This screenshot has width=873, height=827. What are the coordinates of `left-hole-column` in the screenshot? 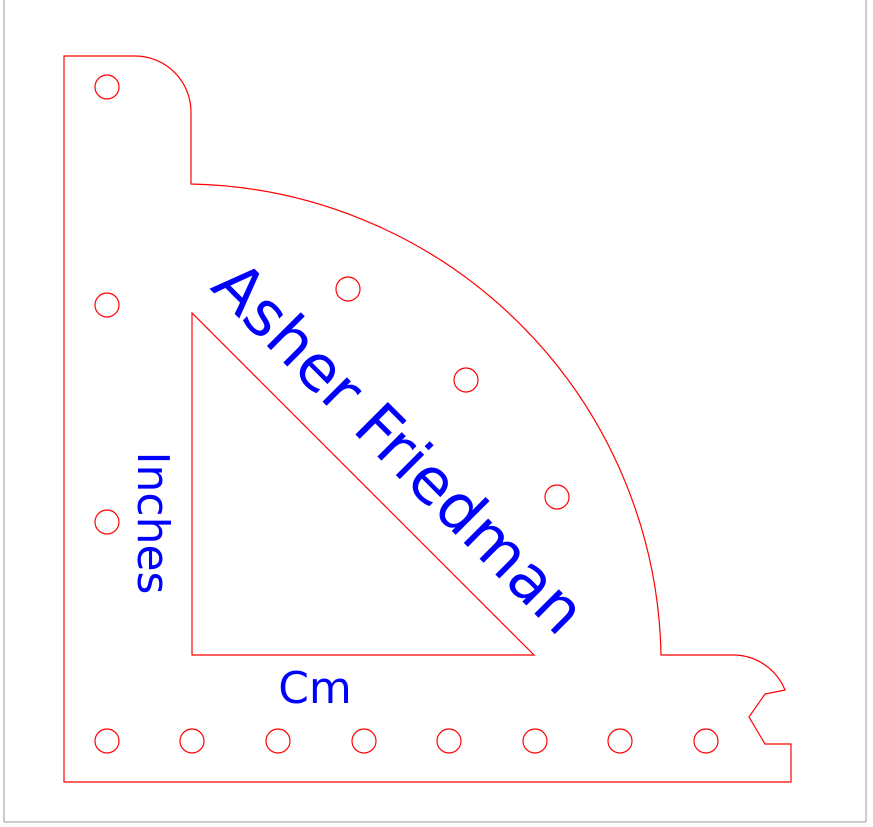 It's located at (107, 304).